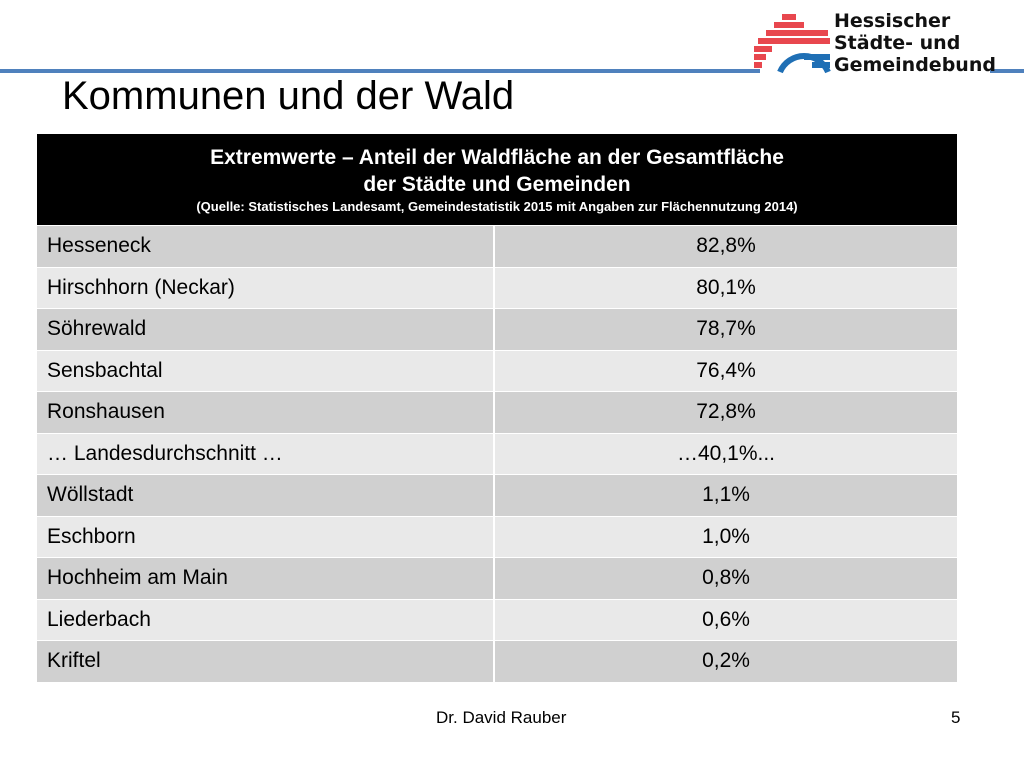 Image resolution: width=1024 pixels, height=768 pixels. Describe the element at coordinates (266, 370) in the screenshot. I see `municipality-cell: Sensbachtal` at that location.